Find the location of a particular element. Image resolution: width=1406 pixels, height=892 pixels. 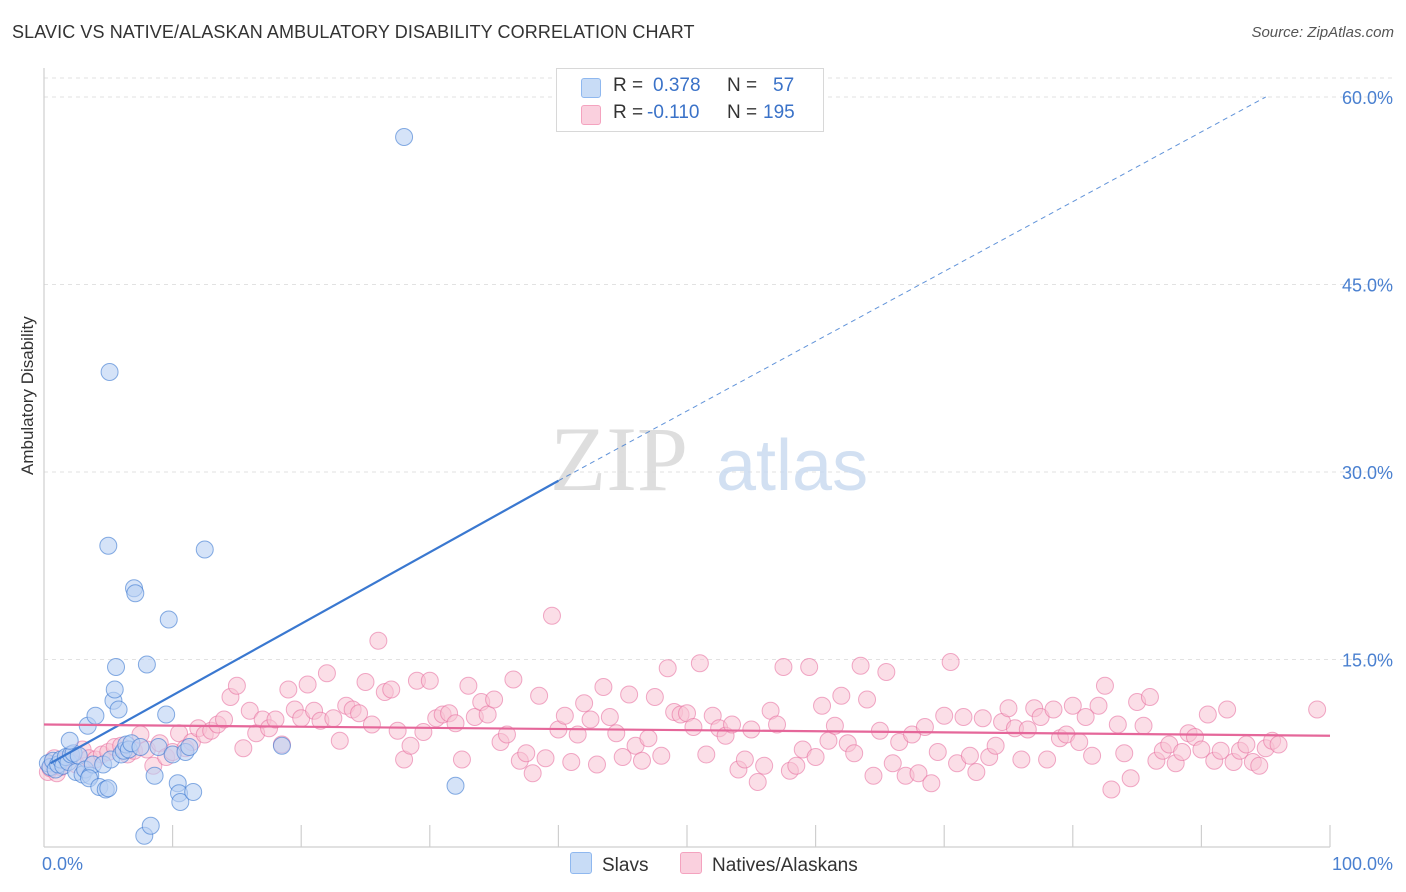

watermark-atlas: atlas is located at coordinates (792, 466).